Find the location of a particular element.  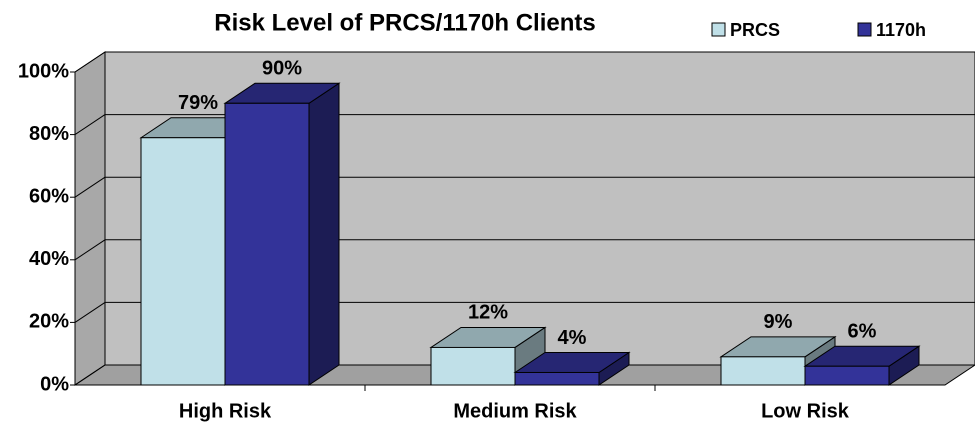

legend-label: PRCS is located at coordinates (755, 30).